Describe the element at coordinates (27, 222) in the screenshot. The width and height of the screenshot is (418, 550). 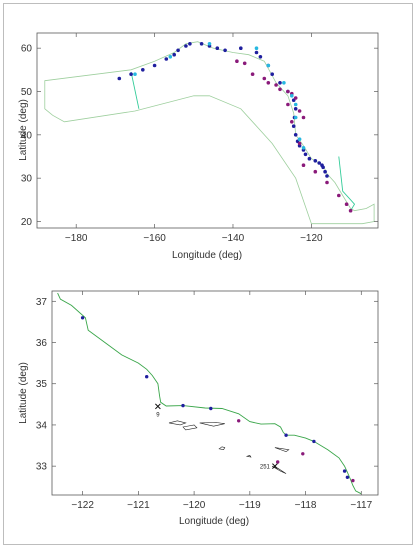
I see `plot-1-ytick-label: 20` at that location.